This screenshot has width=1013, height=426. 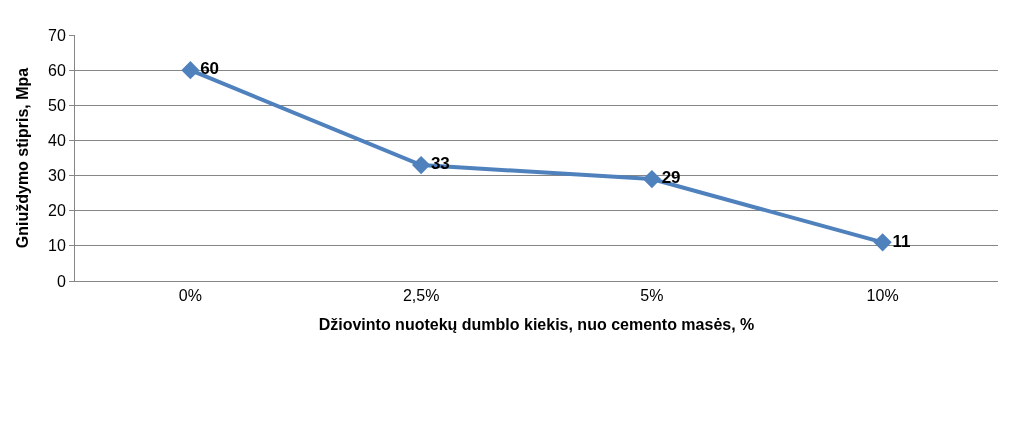 I want to click on data-label: 33, so click(x=440, y=164).